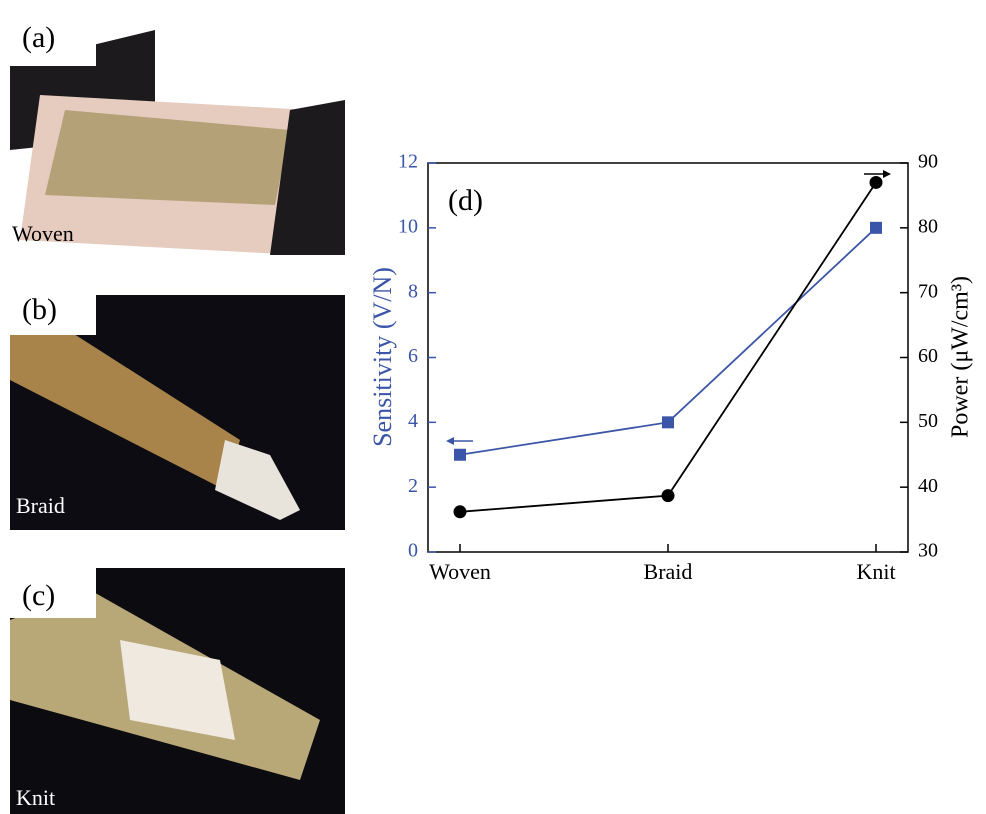  I want to click on y-tick-label: 0, so click(413, 551).